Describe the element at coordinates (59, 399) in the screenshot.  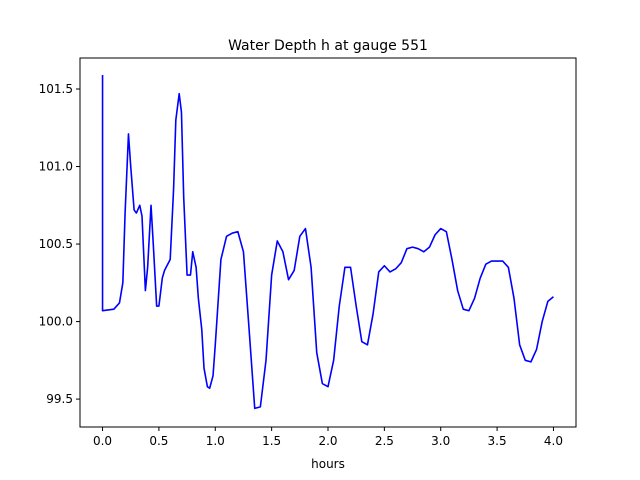
I see `y-tick-label: 99.5` at that location.